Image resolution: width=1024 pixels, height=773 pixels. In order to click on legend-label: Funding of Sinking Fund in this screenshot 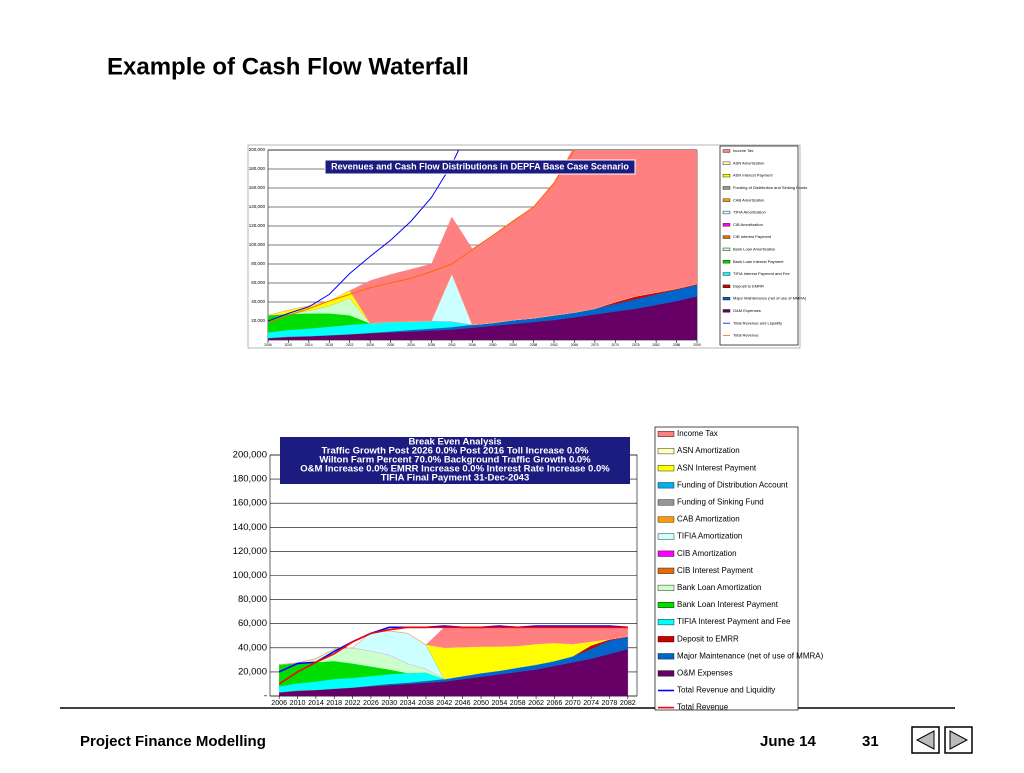, I will do `click(720, 502)`.